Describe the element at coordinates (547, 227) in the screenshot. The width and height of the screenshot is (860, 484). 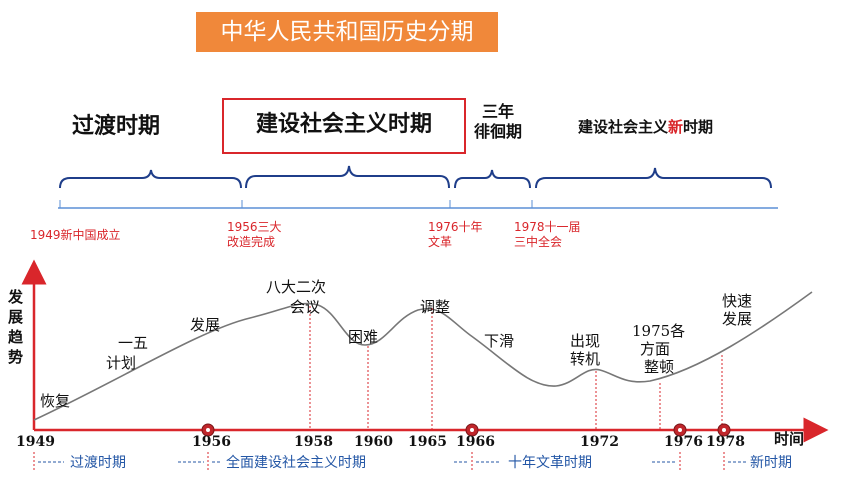
I see `event-1978-line1: 1978十一届` at that location.